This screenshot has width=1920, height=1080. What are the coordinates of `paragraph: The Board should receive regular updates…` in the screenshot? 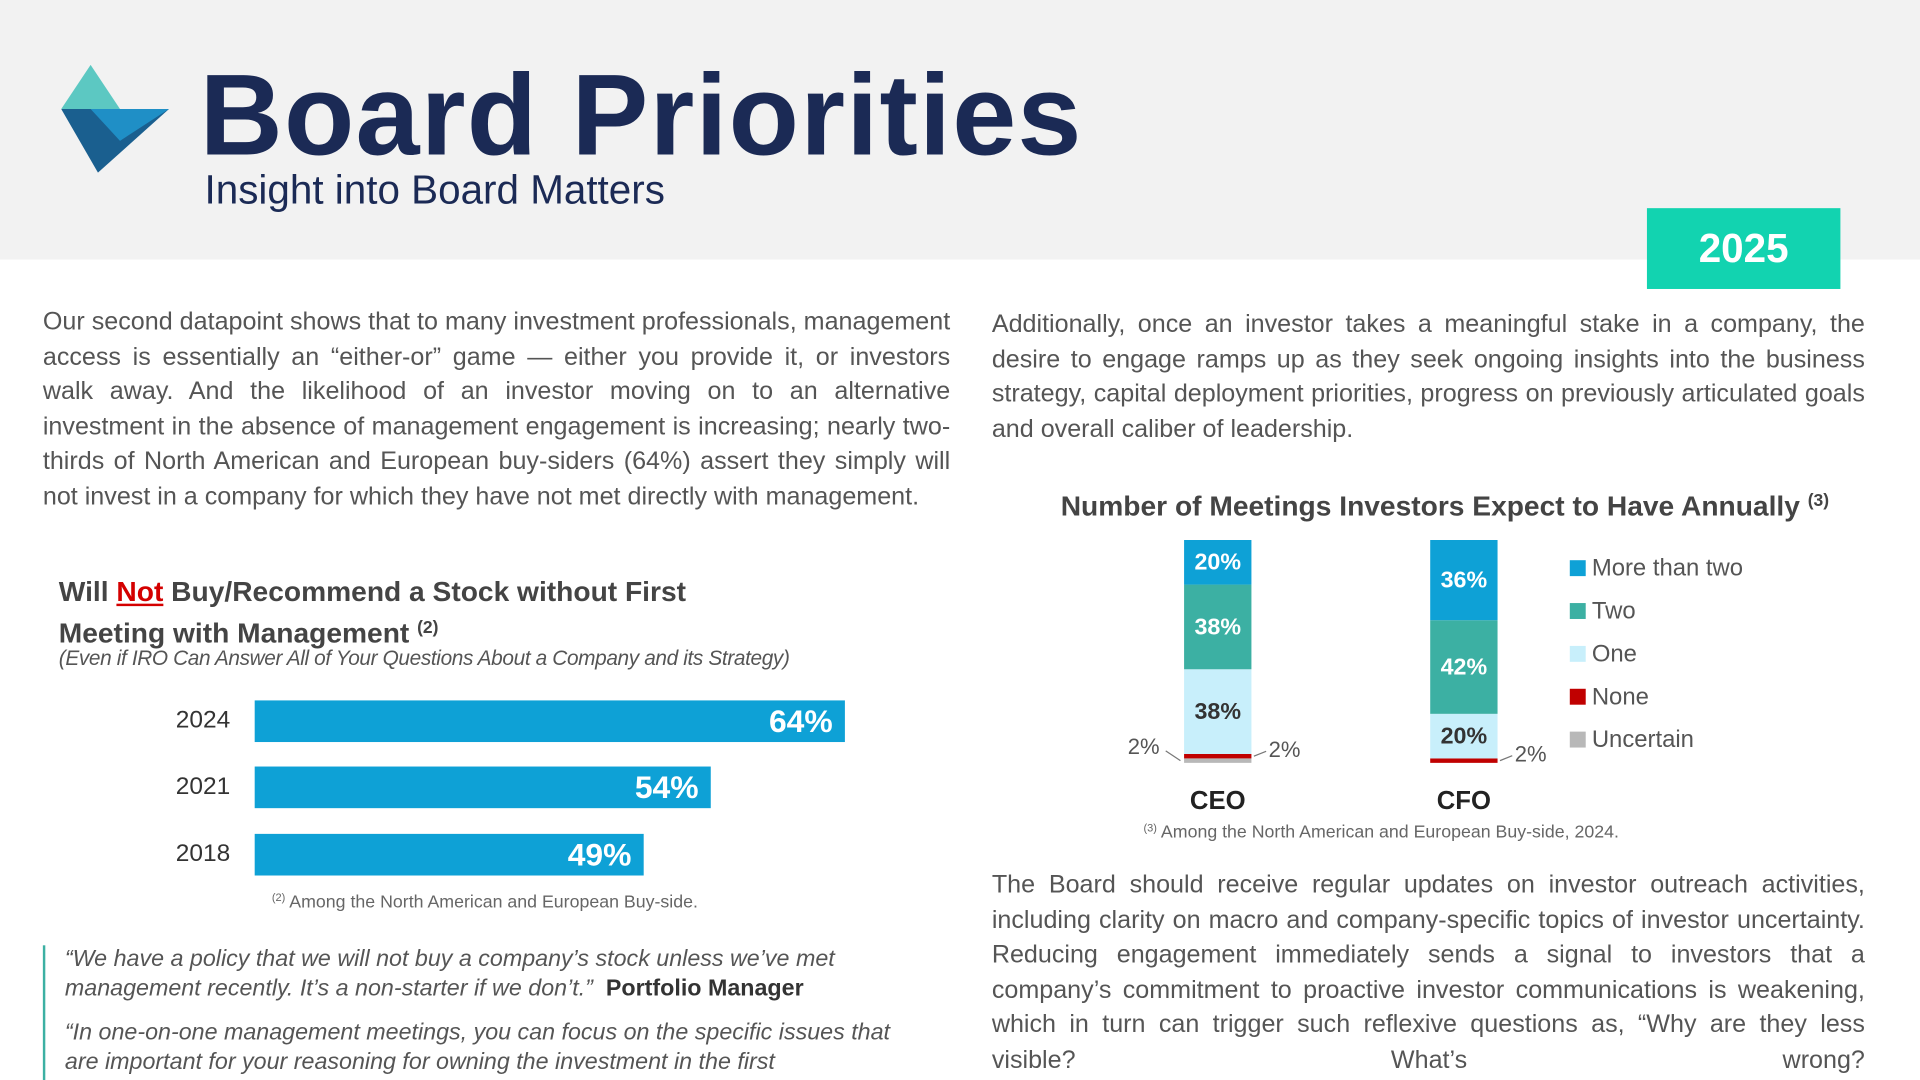 It's located at (1428, 972).